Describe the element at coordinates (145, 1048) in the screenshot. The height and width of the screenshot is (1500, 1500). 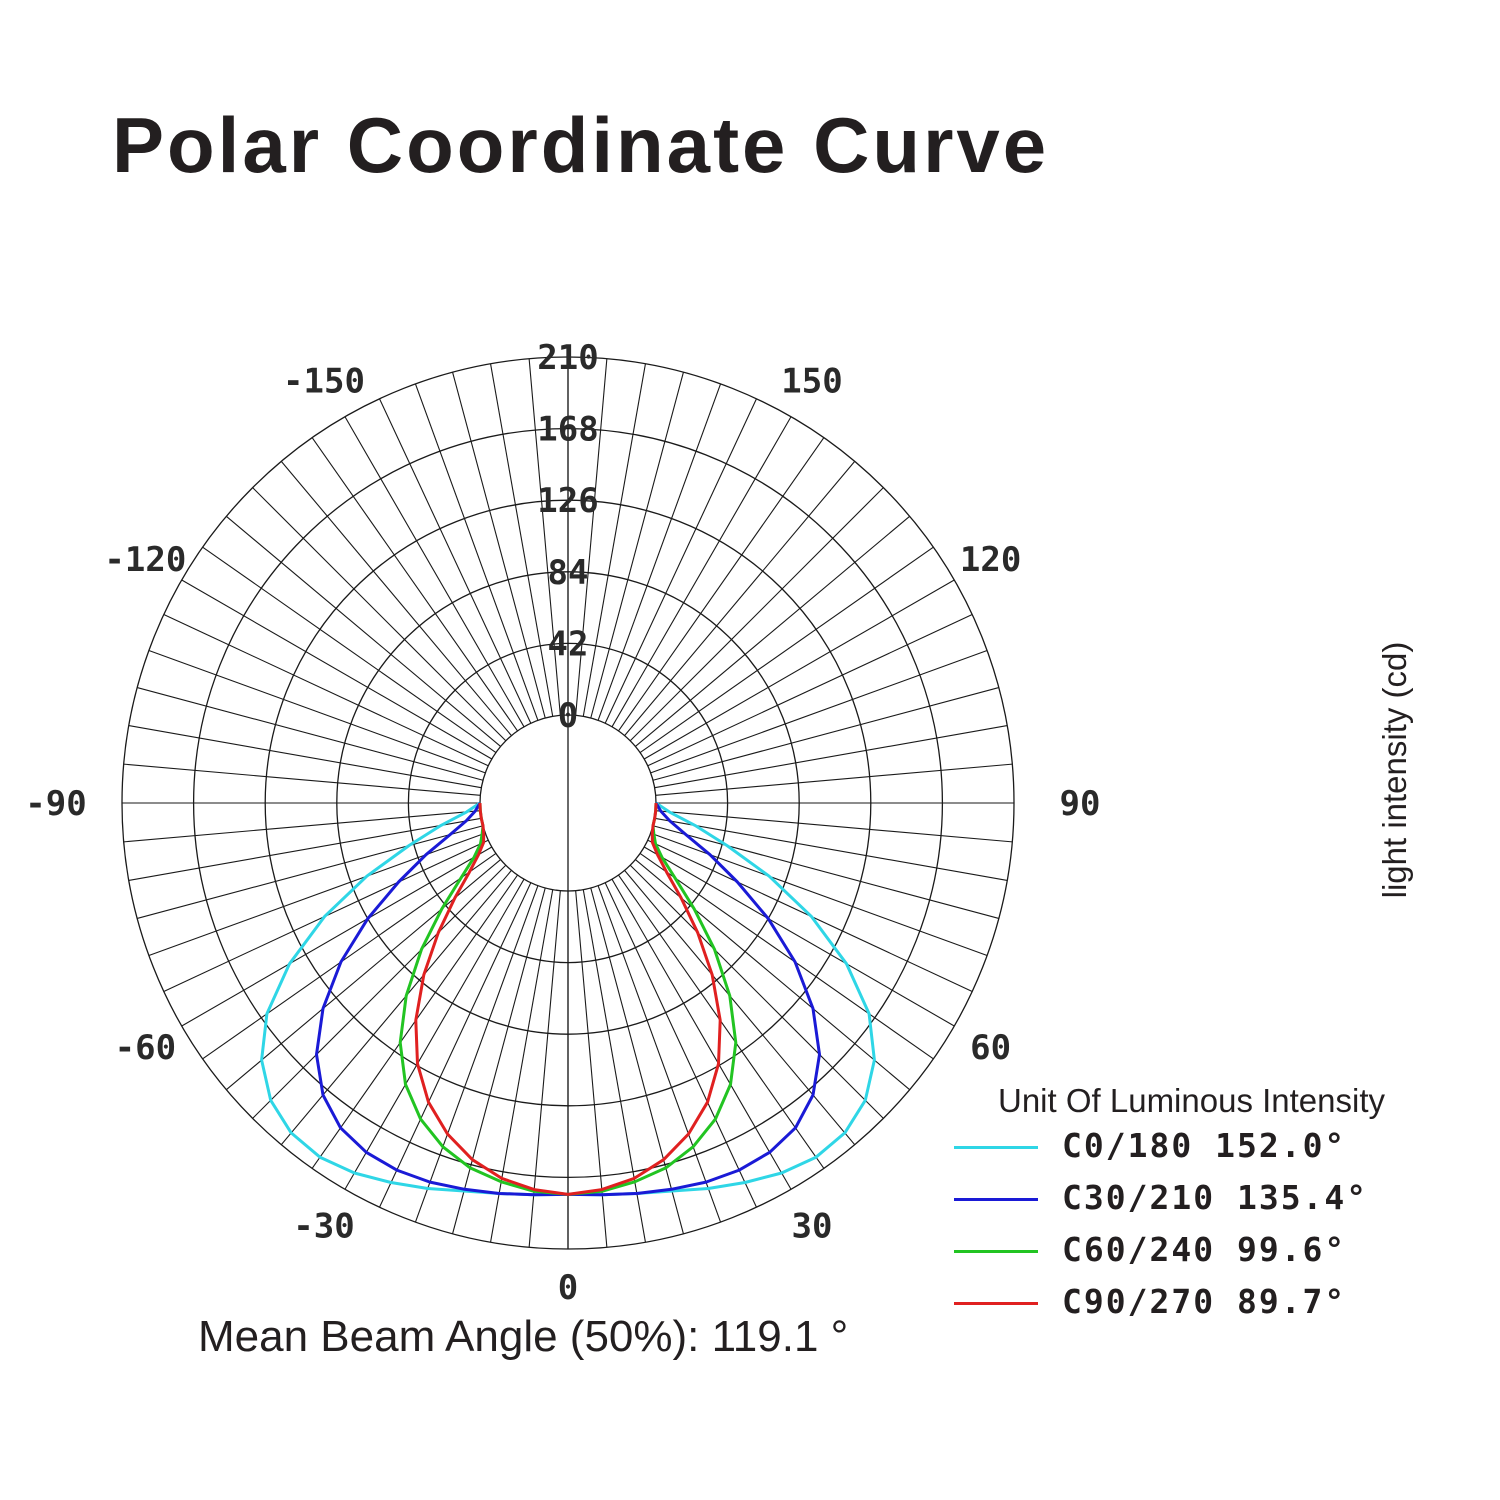
I see `angle-tick--60: -60` at that location.